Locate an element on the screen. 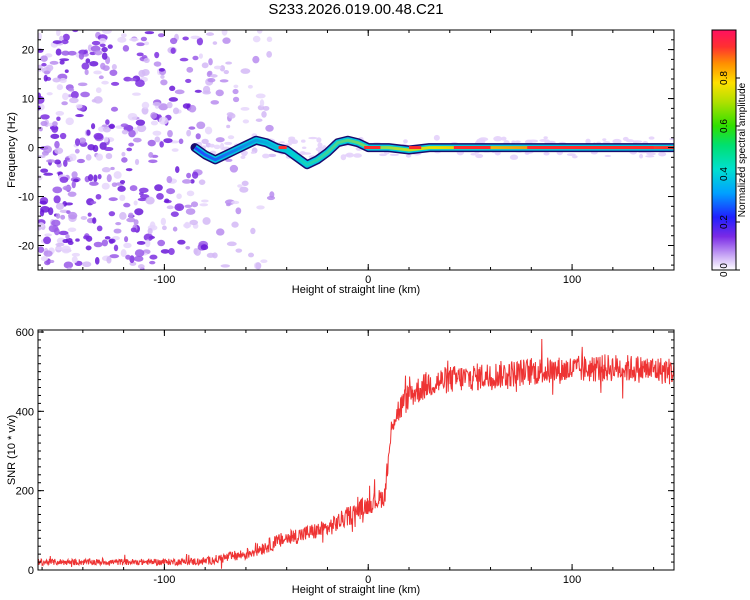  snr-x-tick-label: -100 is located at coordinates (164, 580).